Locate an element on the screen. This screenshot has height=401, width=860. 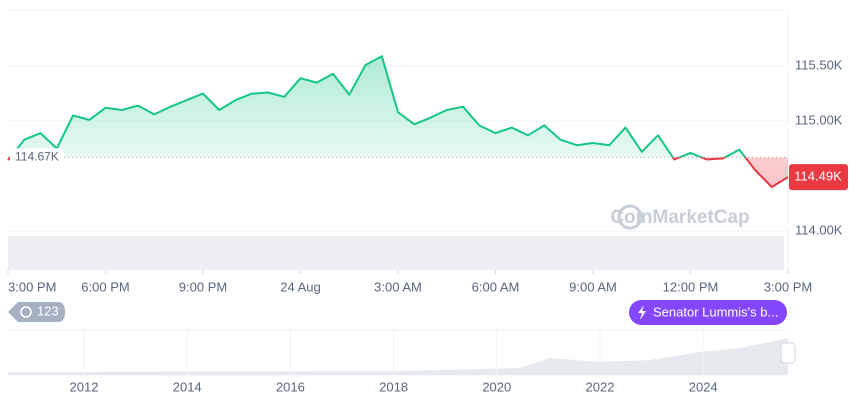
news-icon is located at coordinates (642, 312).